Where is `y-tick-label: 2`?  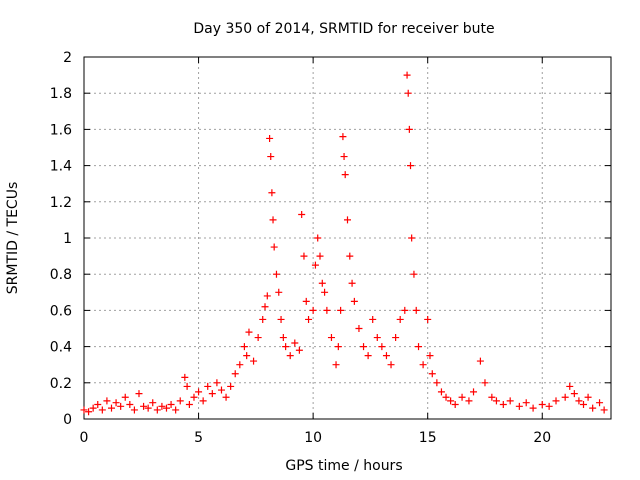 y-tick-label: 2 is located at coordinates (67, 58).